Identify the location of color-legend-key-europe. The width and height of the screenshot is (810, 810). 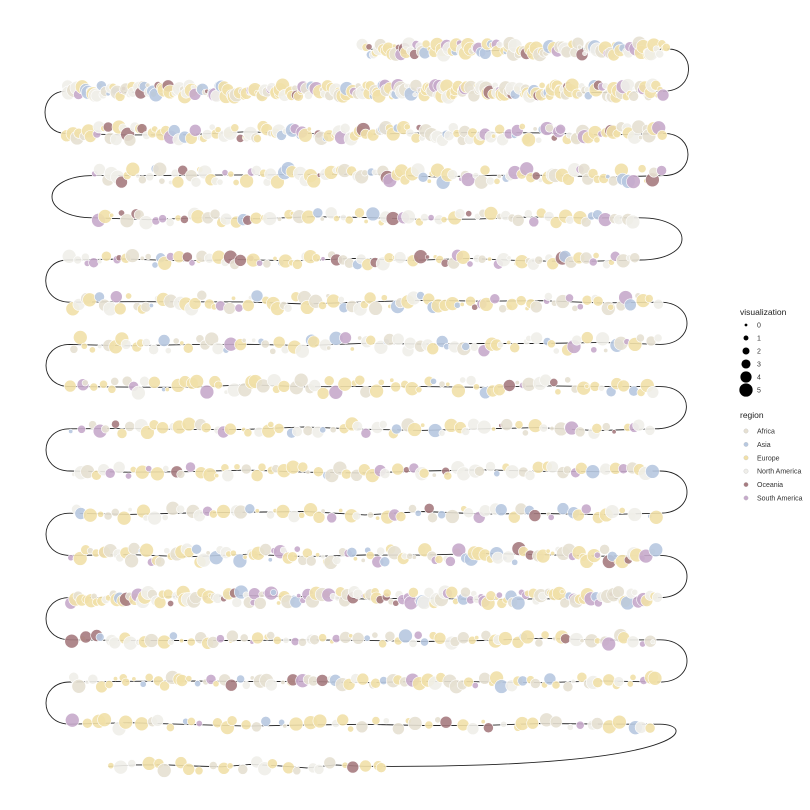
(746, 458).